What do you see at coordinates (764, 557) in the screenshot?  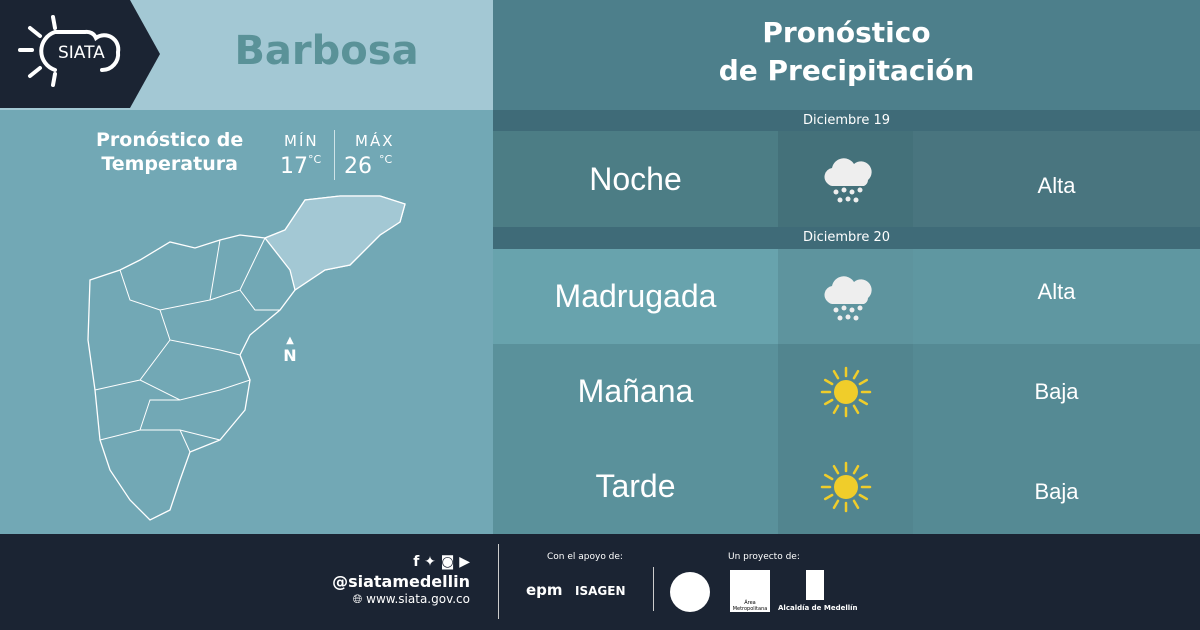 I see `project-label: Un proyecto de:` at bounding box center [764, 557].